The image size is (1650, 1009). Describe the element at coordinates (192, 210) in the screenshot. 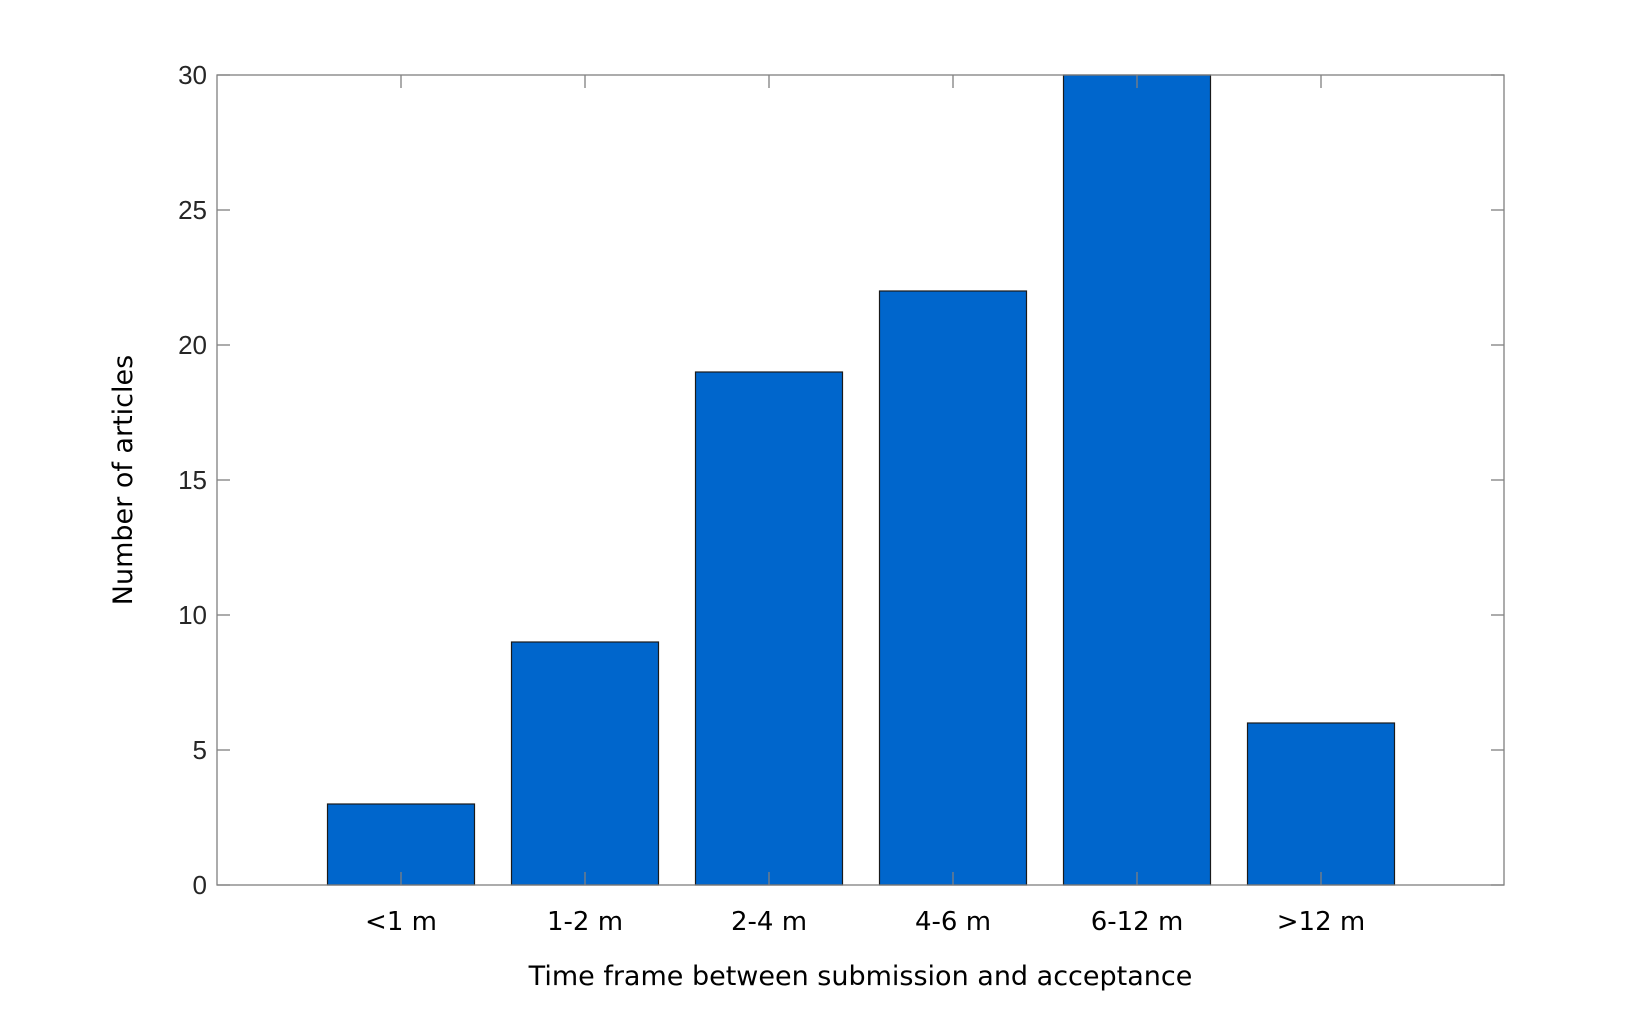

I see `y-tick-label: 25` at that location.